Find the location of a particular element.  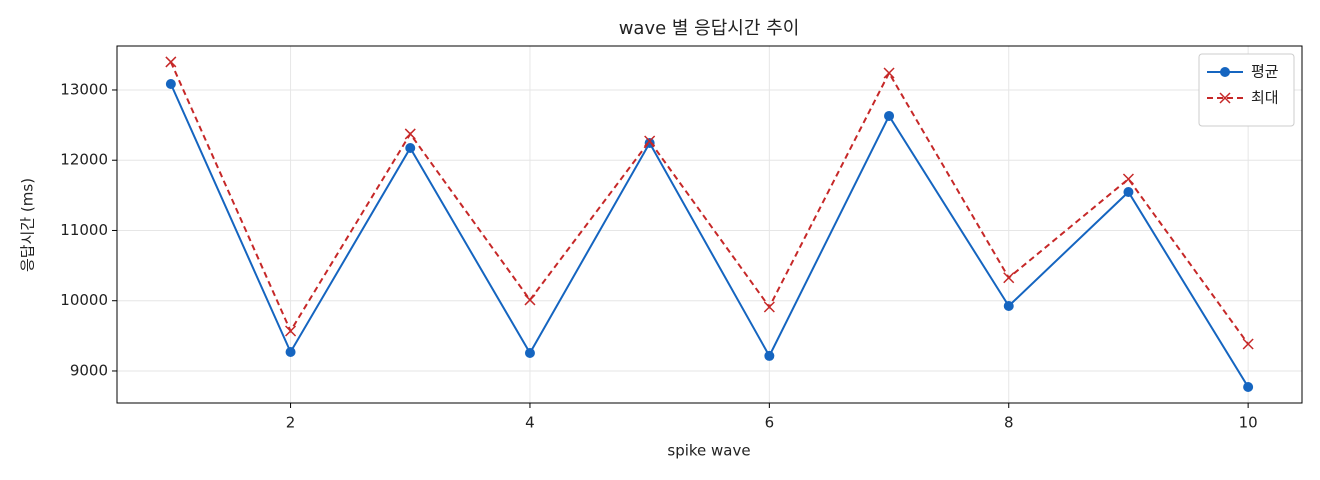

legend-label: 평균 is located at coordinates (1265, 72).